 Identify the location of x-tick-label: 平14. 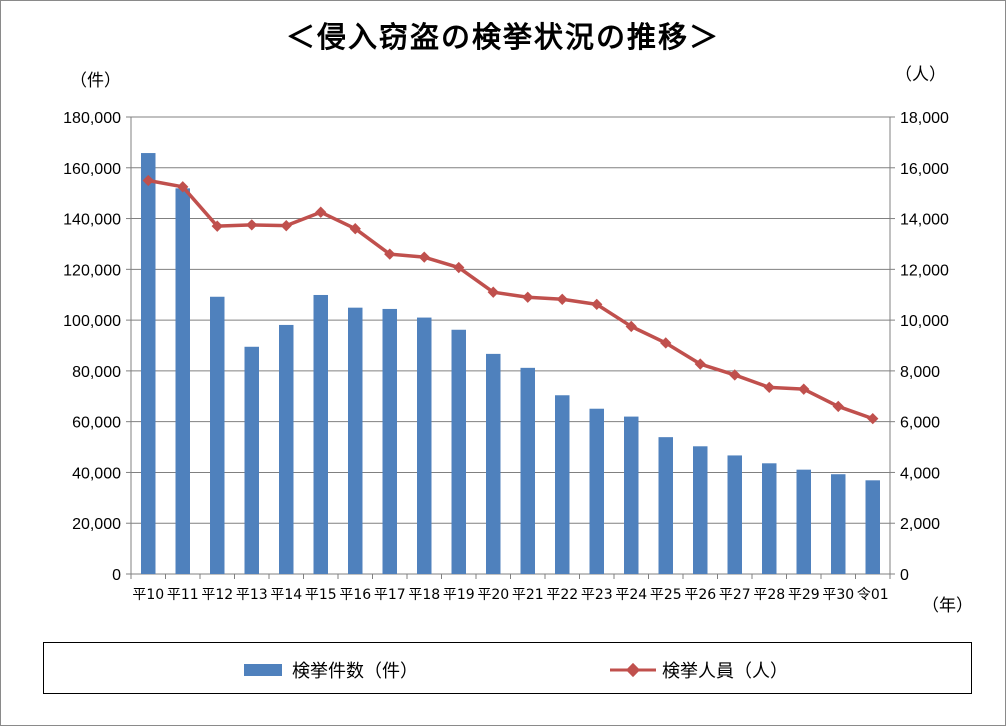
(286, 595).